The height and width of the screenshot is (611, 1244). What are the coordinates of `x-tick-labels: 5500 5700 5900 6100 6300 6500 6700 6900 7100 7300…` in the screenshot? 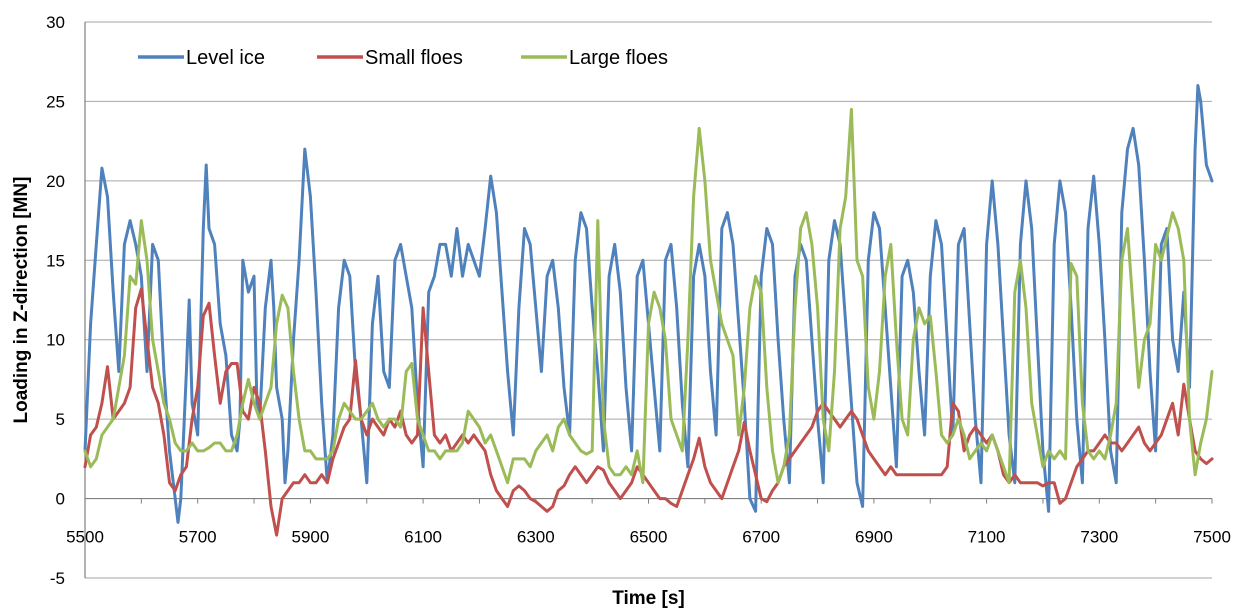 It's located at (648, 537).